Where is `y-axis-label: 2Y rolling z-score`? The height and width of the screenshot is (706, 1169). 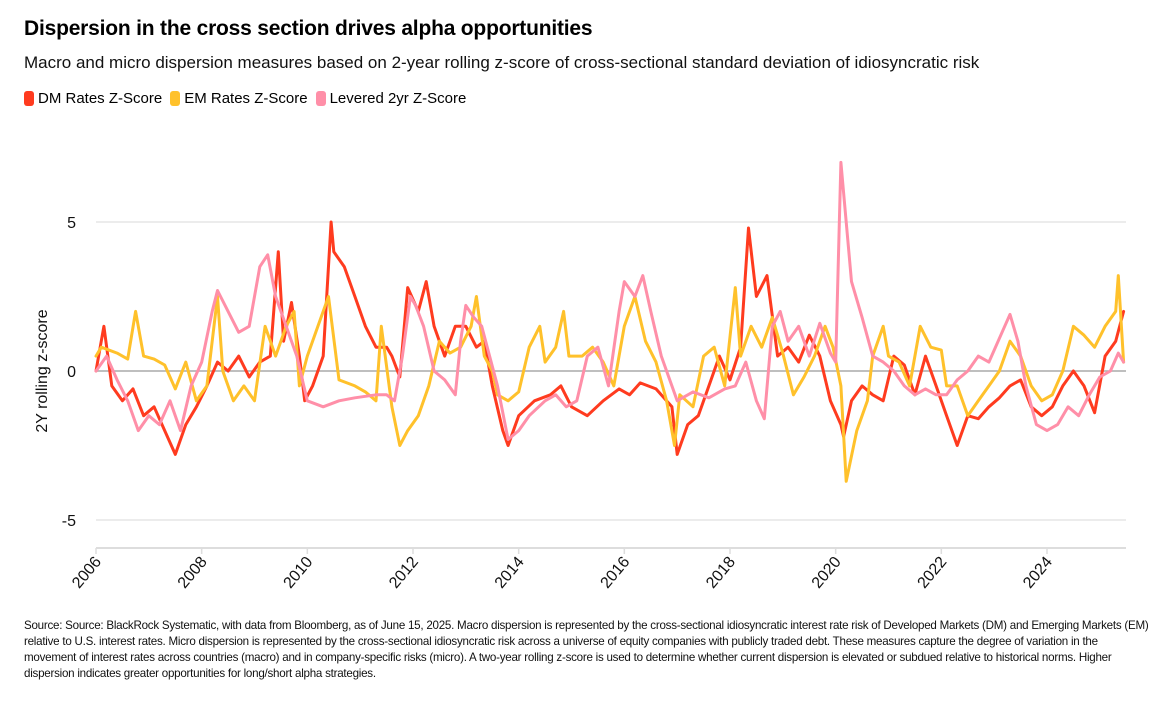 y-axis-label: 2Y rolling z-score is located at coordinates (42, 370).